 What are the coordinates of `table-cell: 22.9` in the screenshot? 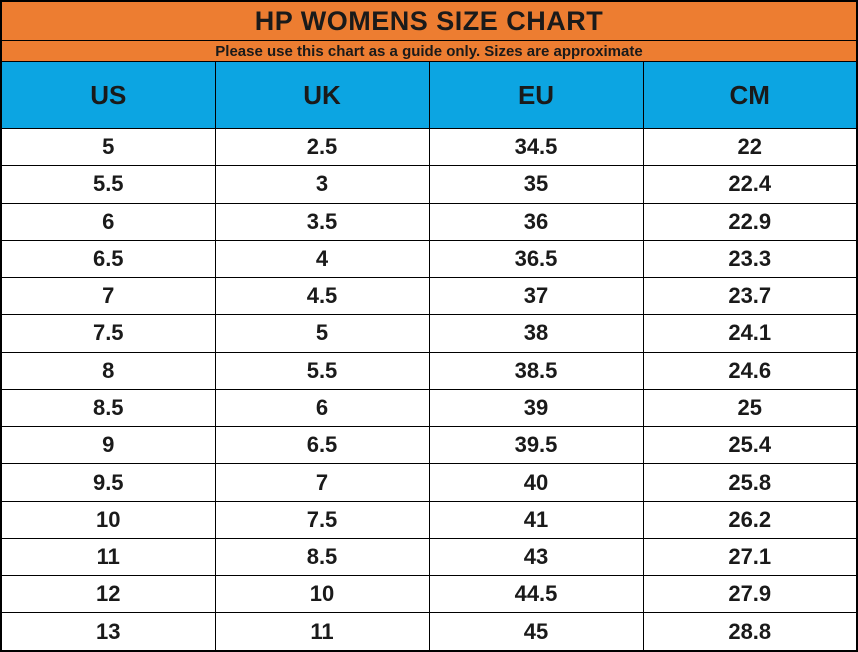 It's located at (750, 221).